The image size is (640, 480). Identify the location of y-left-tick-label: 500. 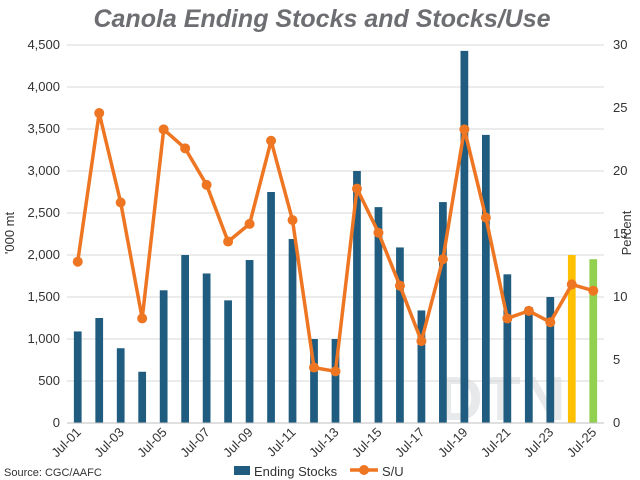
(49, 380).